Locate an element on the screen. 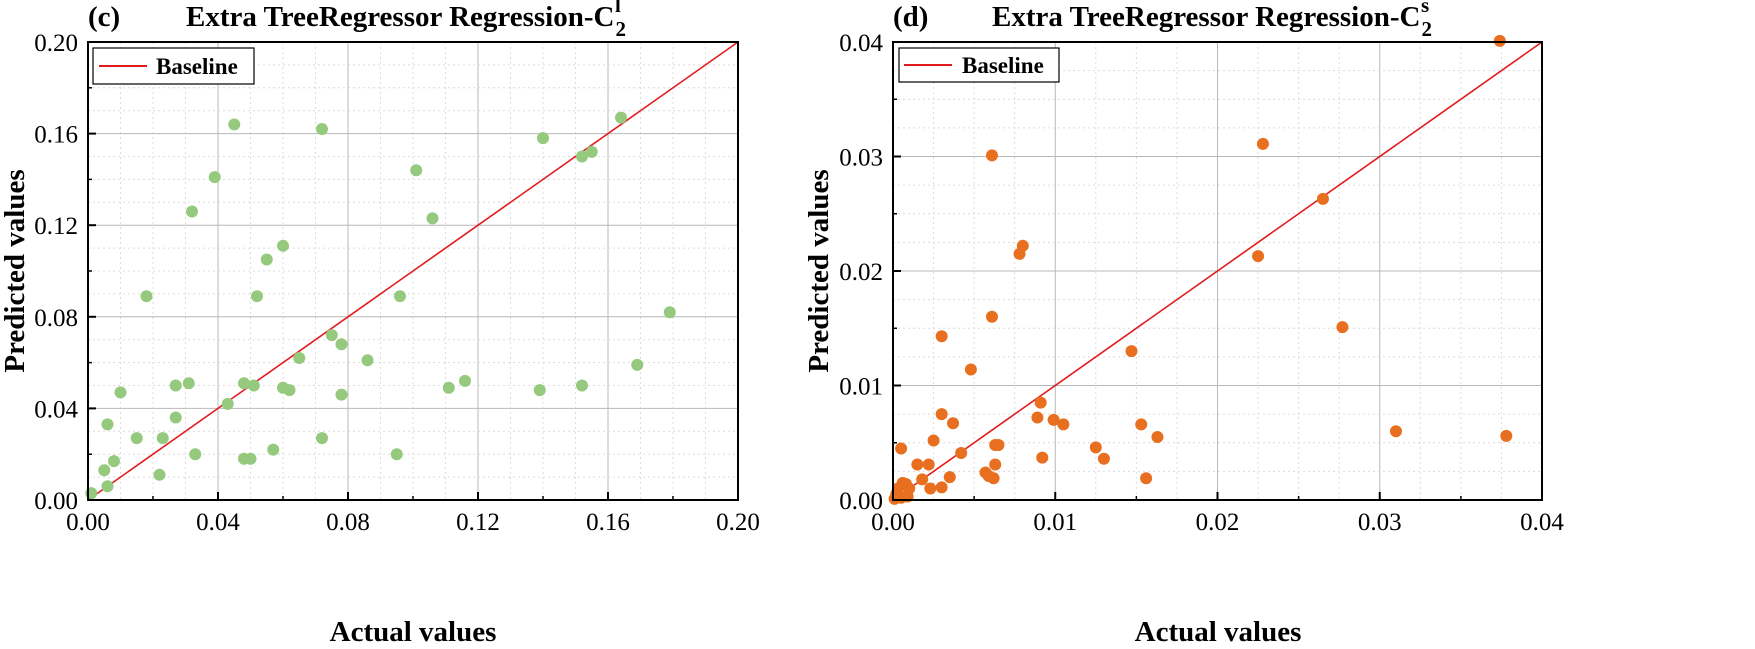 This screenshot has height=649, width=1755. panel-d-legend: Baseline is located at coordinates (979, 65).